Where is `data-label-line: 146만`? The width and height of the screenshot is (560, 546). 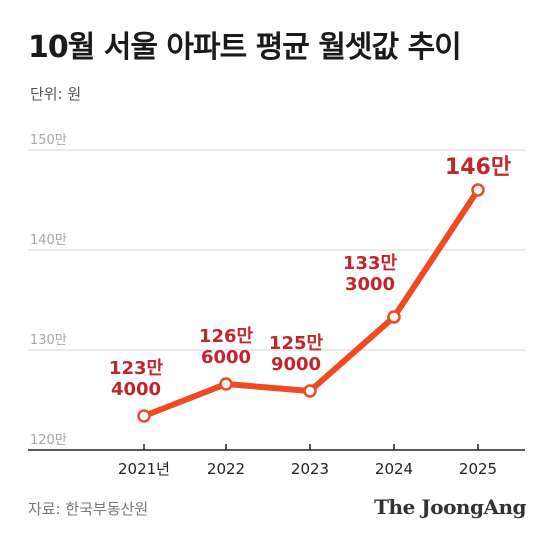 data-label-line: 146만 is located at coordinates (478, 167).